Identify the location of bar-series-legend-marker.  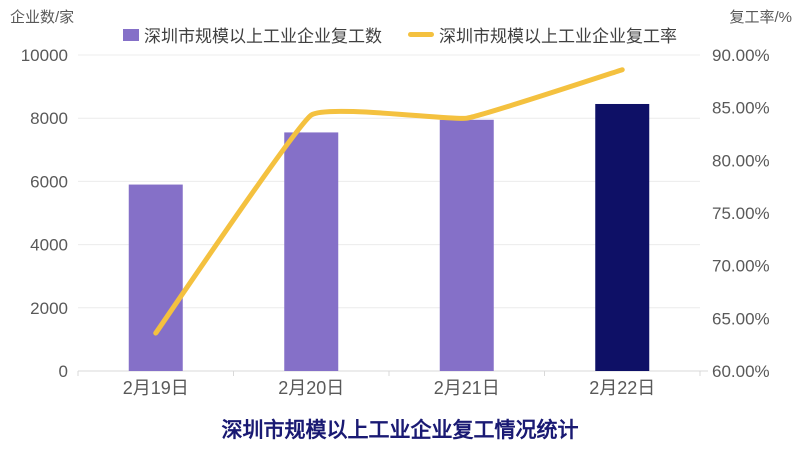
(131, 34).